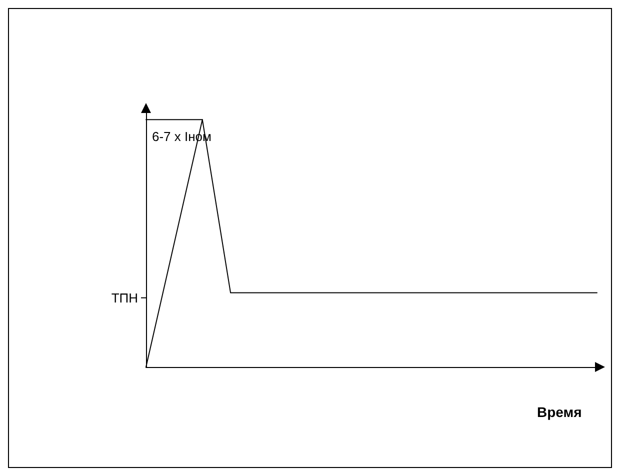 The width and height of the screenshot is (620, 476). I want to click on x-axis-title: Время, so click(559, 412).